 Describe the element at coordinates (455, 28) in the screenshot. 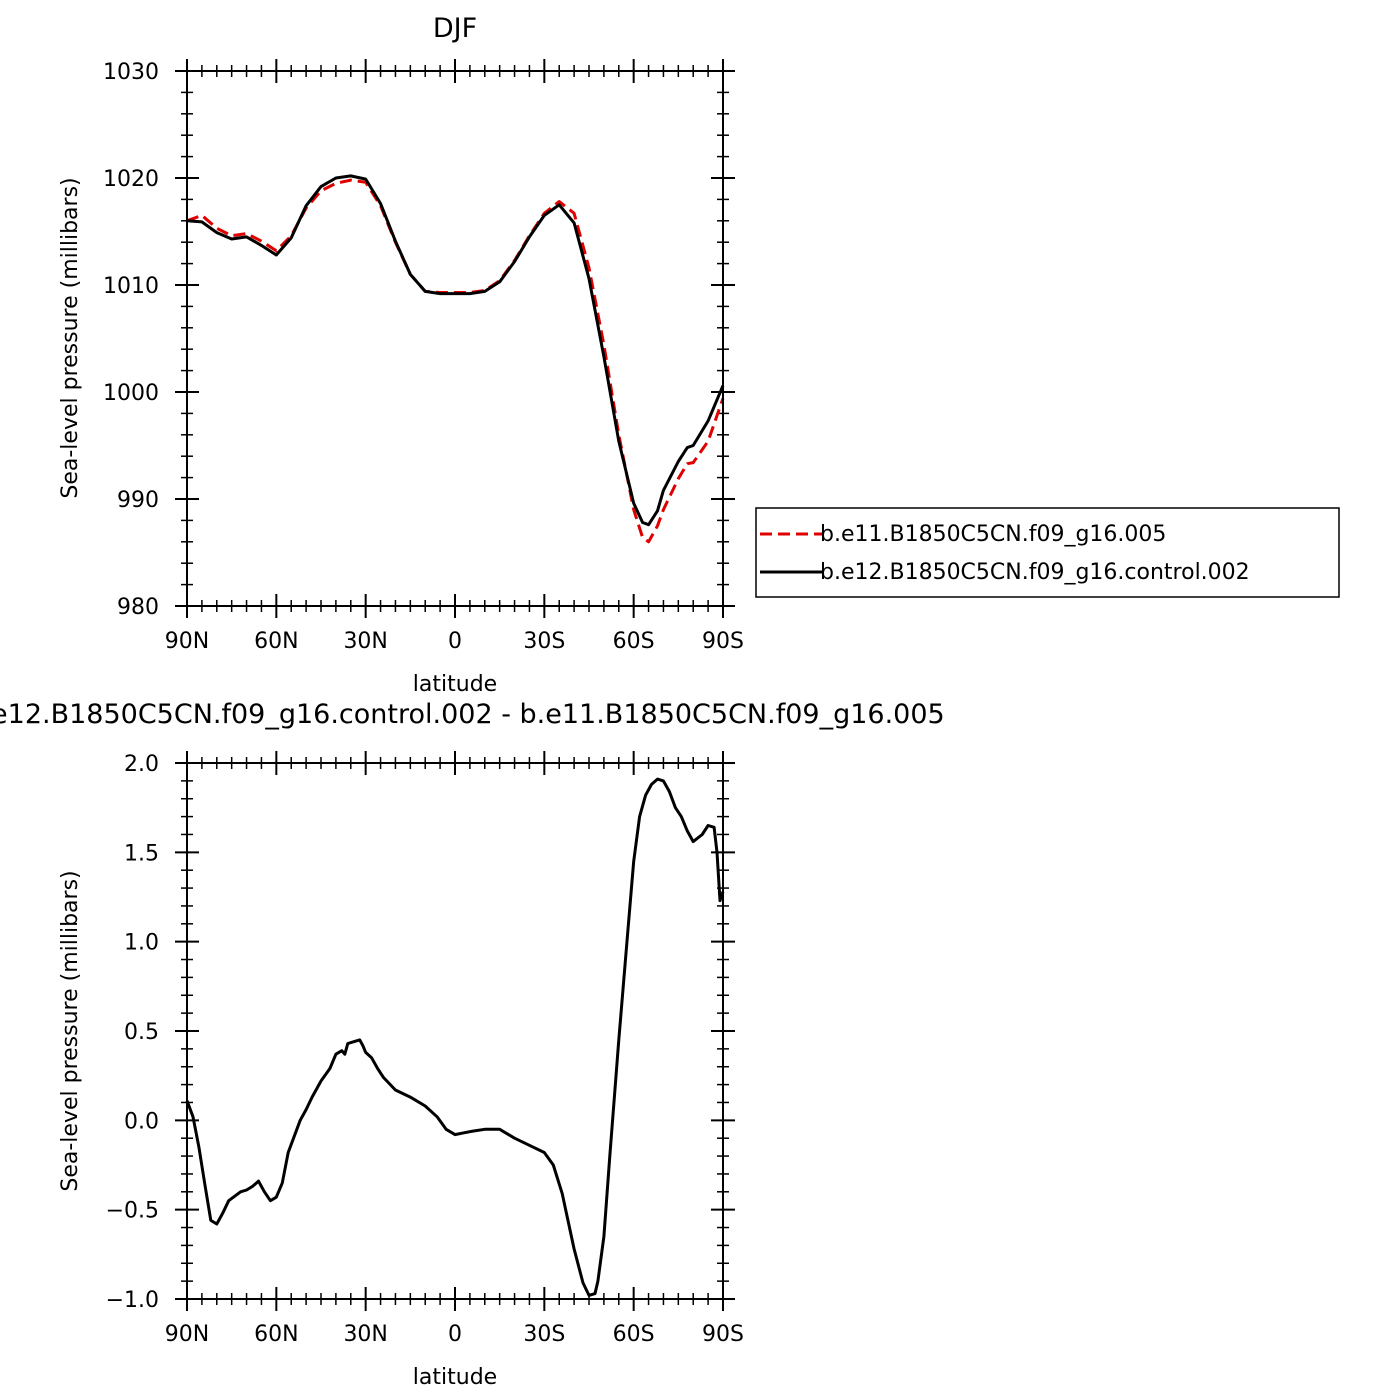

I see `top-title: DJF` at that location.